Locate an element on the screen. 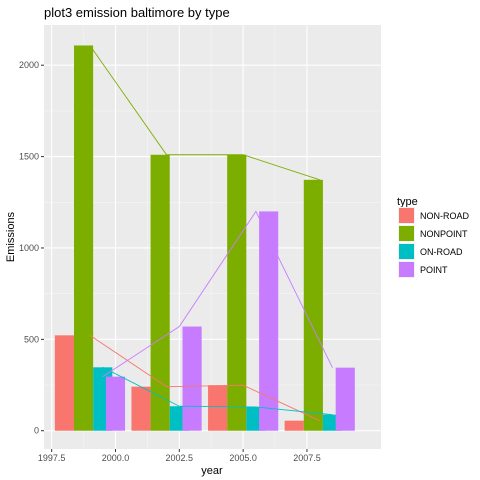 The height and width of the screenshot is (480, 480). y-axis-ticks: 0 500 1000 1500 2000 is located at coordinates (31, 248).